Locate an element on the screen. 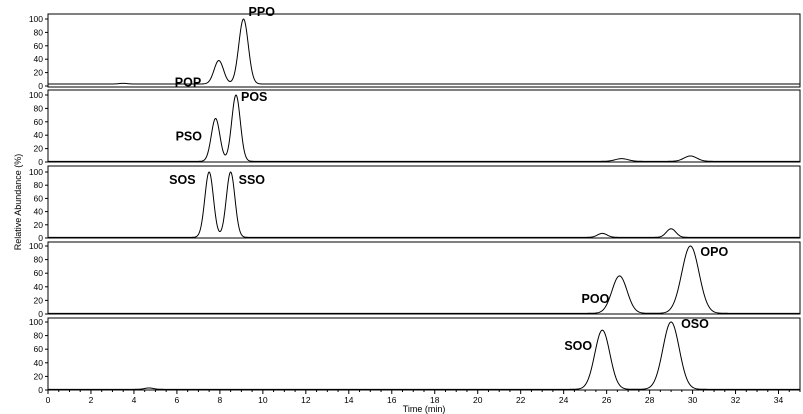 This screenshot has width=803, height=414. peak-label-pop: POP is located at coordinates (188, 83).